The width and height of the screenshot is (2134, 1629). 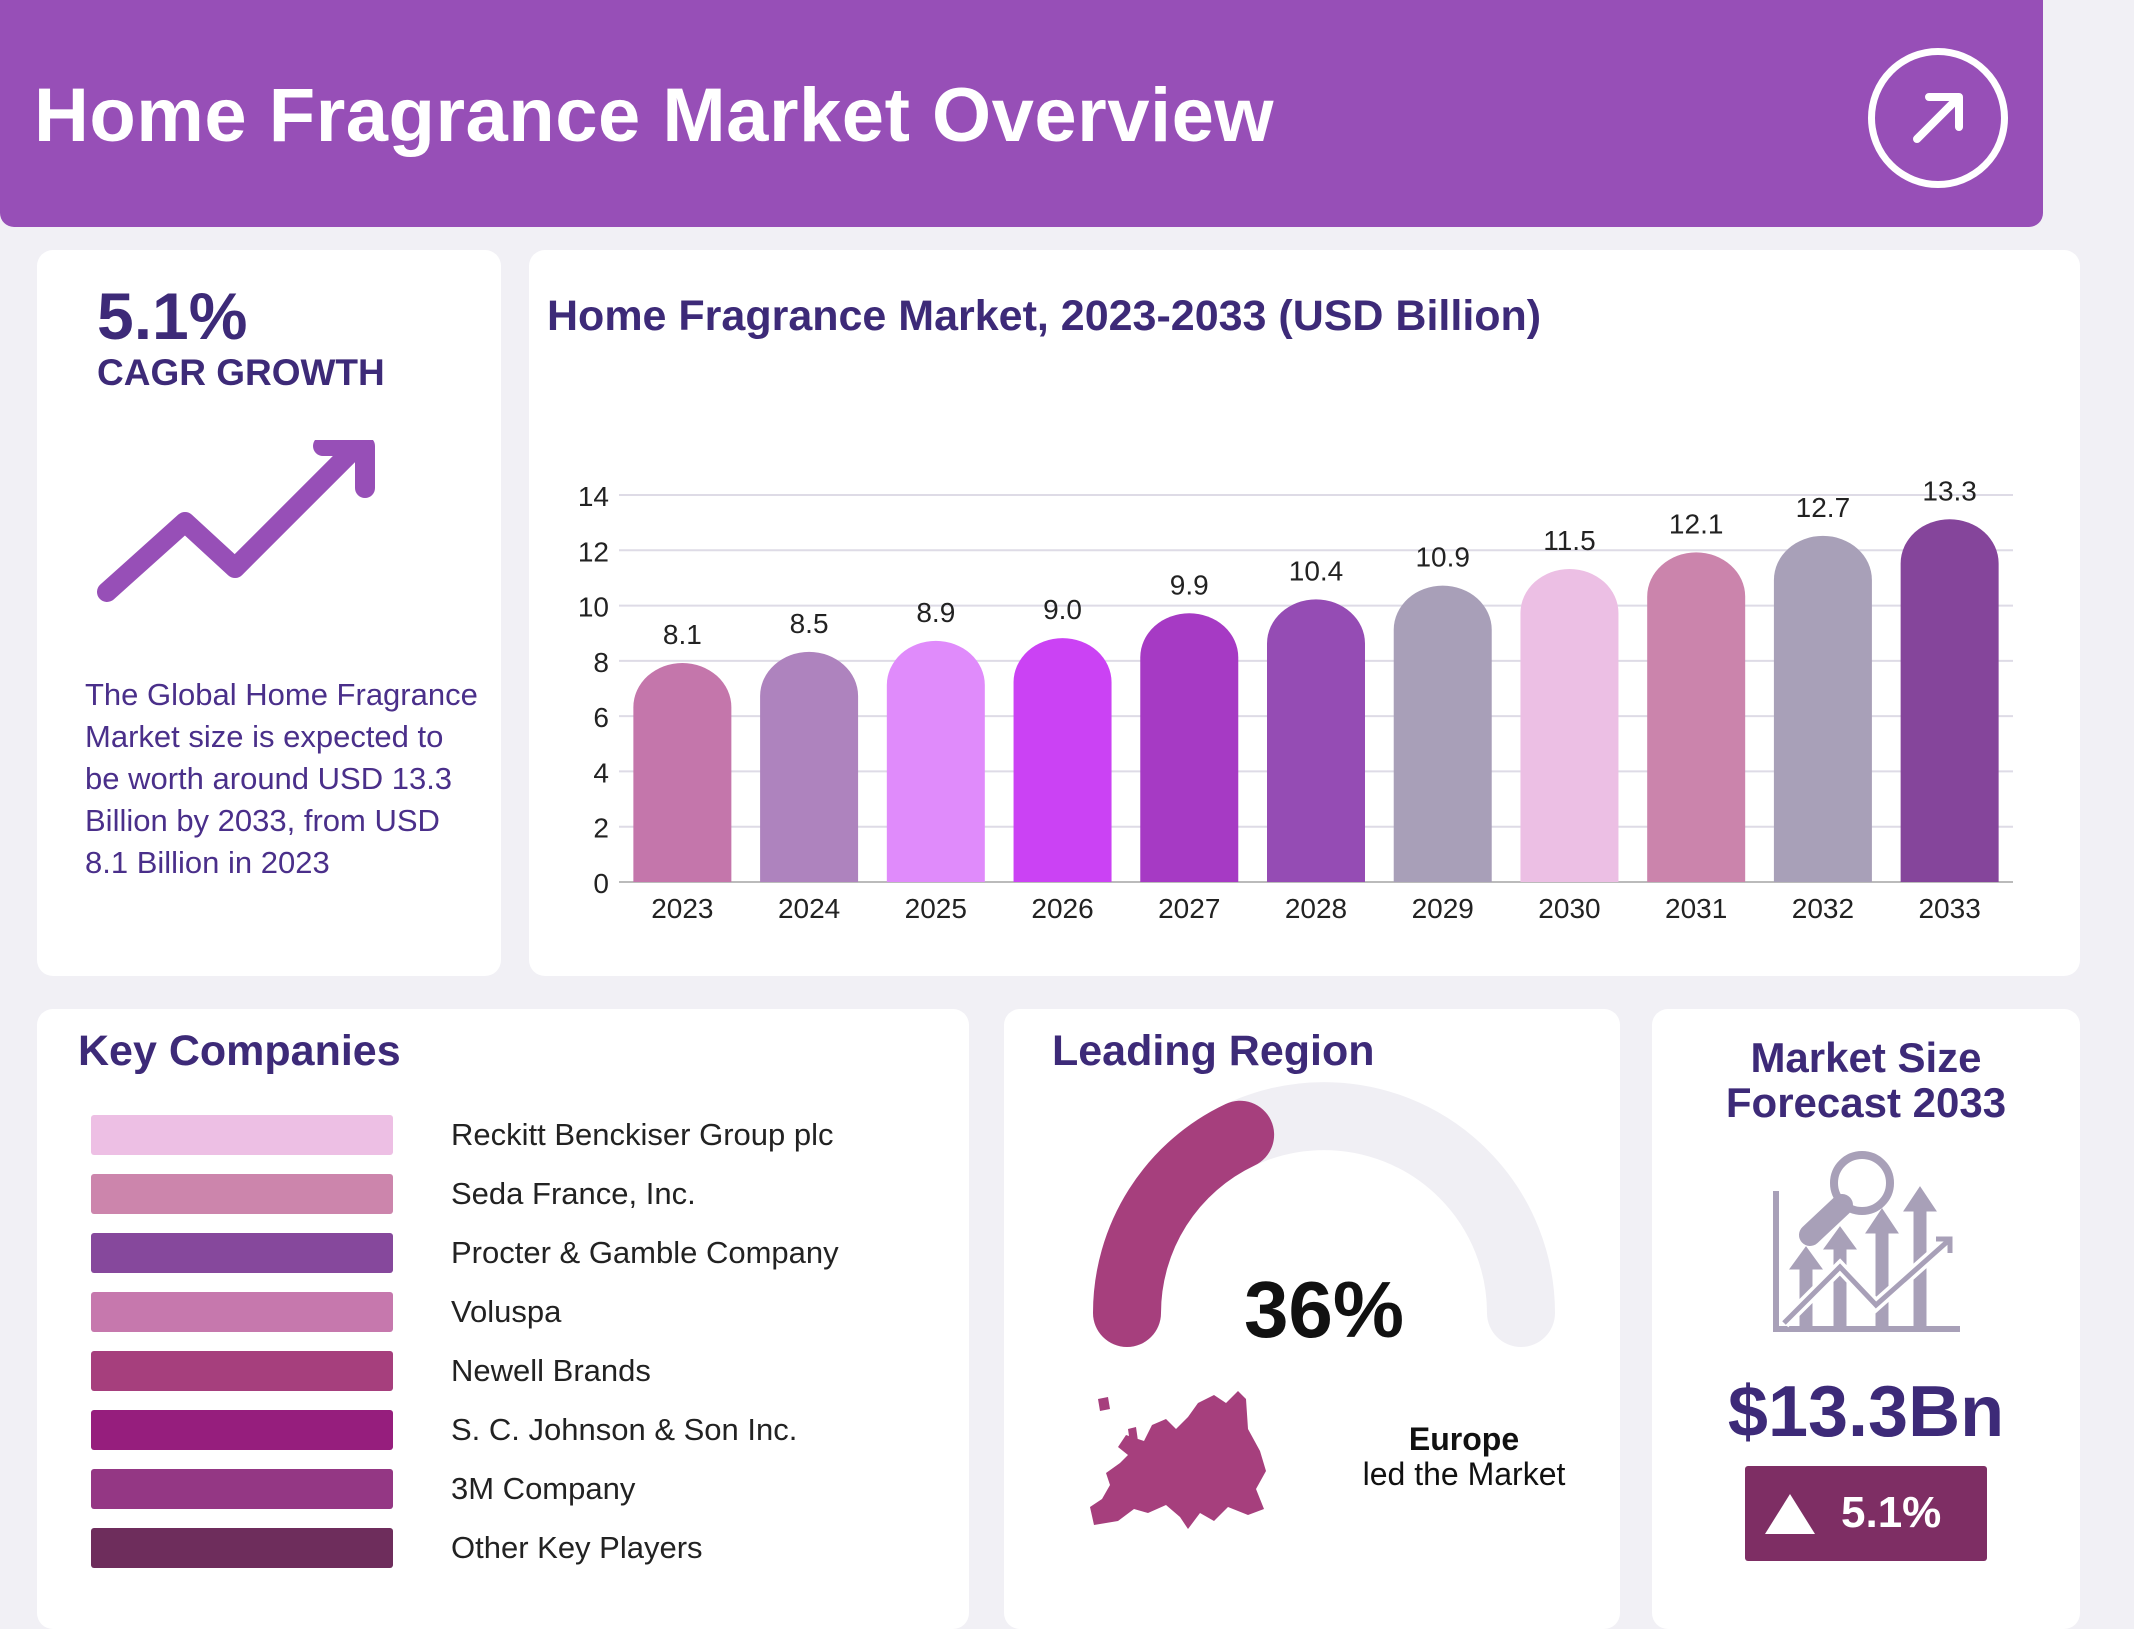 I want to click on company-name: Voluspa, so click(x=506, y=1311).